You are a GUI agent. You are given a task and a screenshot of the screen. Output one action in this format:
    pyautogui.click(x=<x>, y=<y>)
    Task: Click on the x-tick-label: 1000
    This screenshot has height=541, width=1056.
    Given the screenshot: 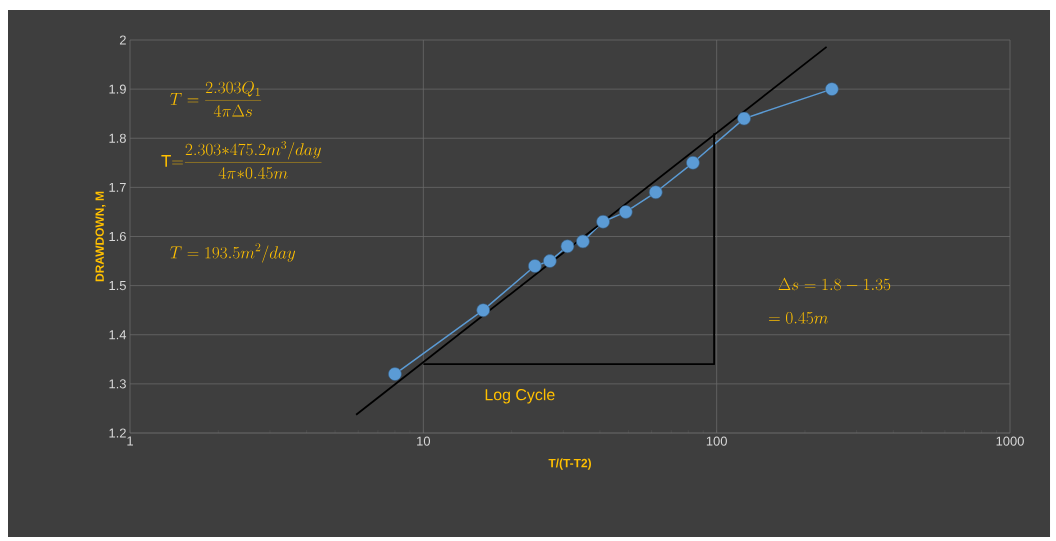 What is the action you would take?
    pyautogui.click(x=1010, y=441)
    